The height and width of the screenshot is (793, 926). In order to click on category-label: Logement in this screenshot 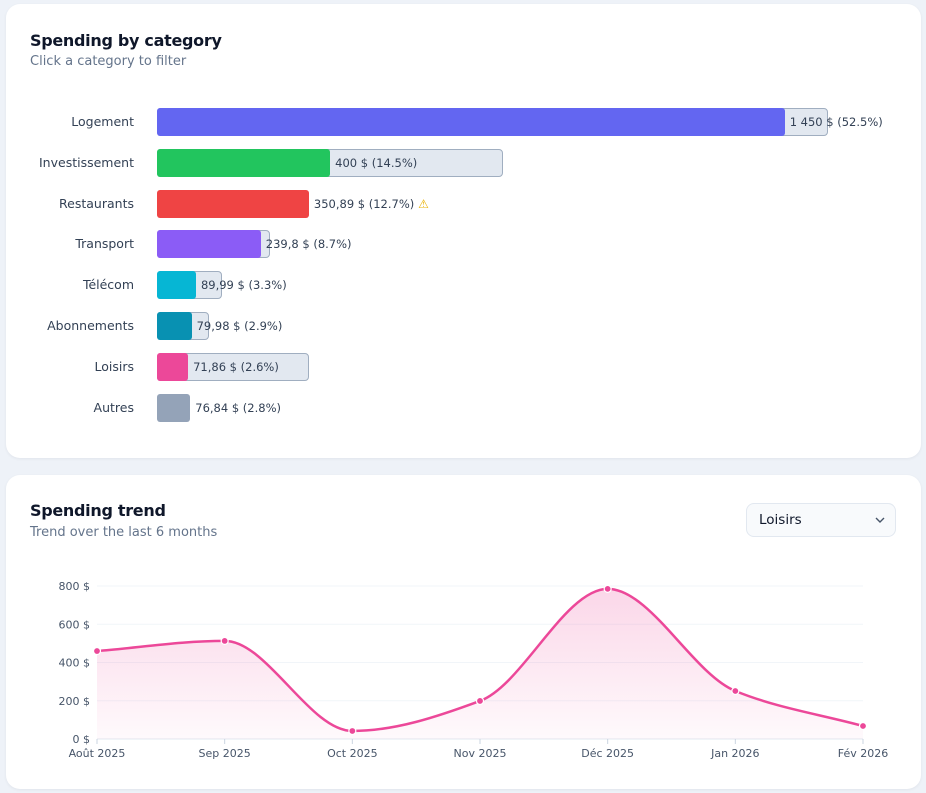, I will do `click(102, 121)`.